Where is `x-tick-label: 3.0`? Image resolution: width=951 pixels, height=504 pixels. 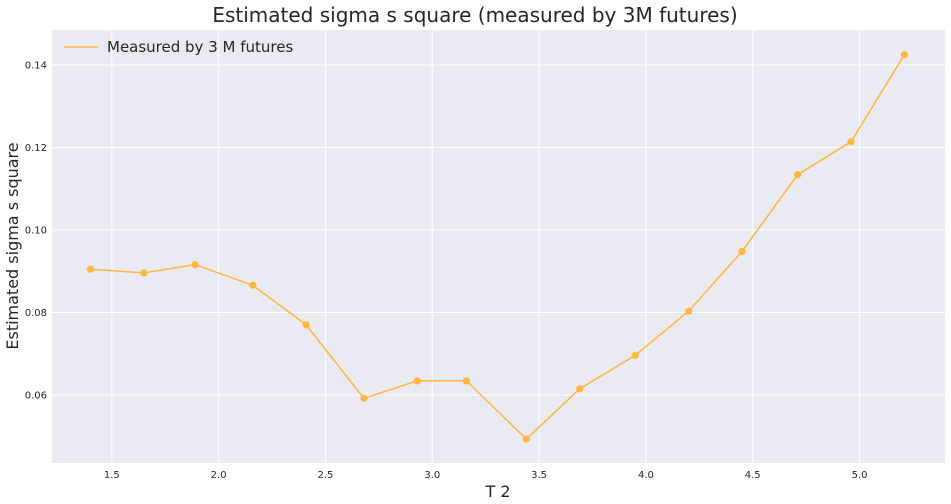
x-tick-label: 3.0 is located at coordinates (432, 475).